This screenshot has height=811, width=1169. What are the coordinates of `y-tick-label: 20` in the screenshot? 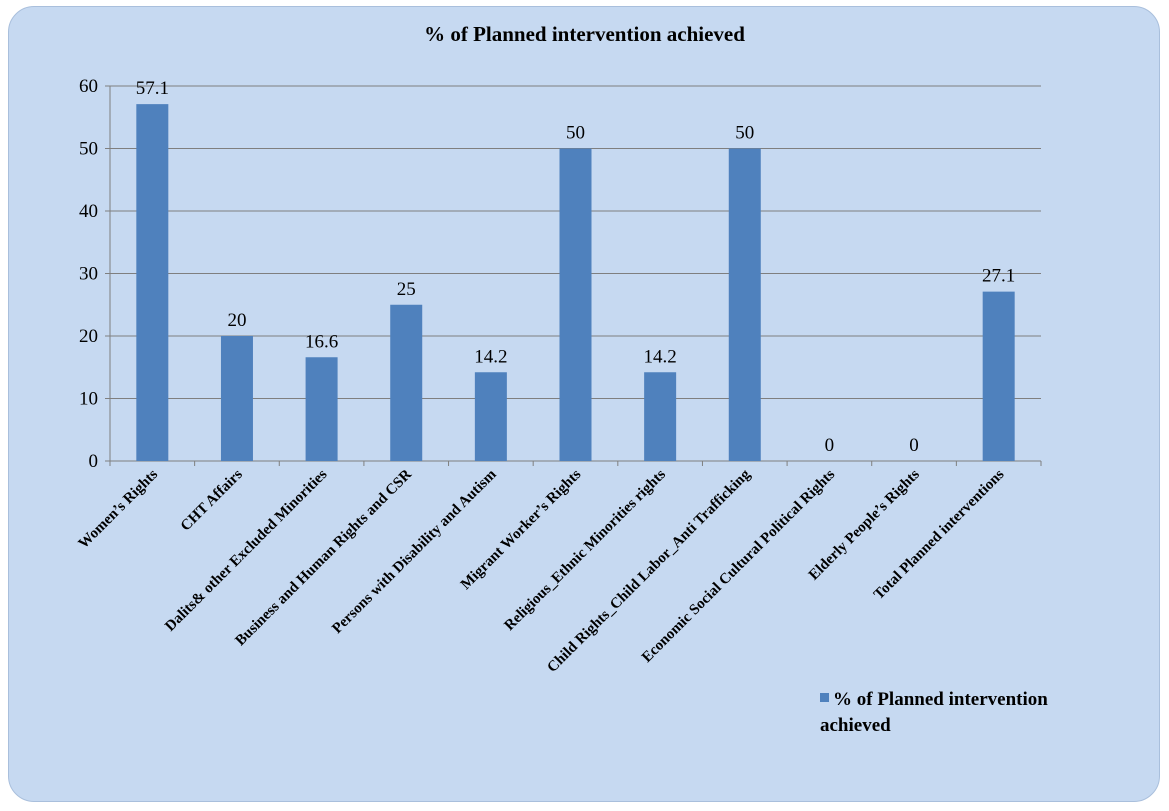 It's located at (88, 336).